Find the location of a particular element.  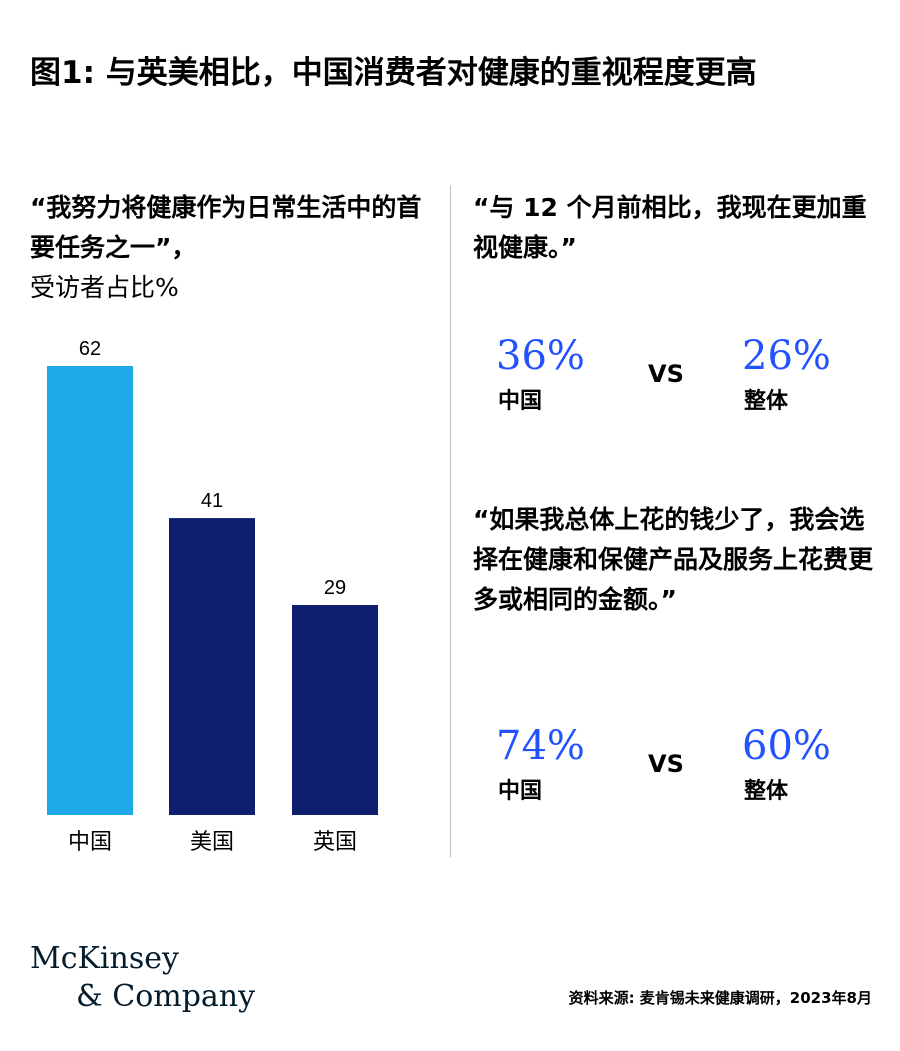

panel-divider is located at coordinates (450, 521).